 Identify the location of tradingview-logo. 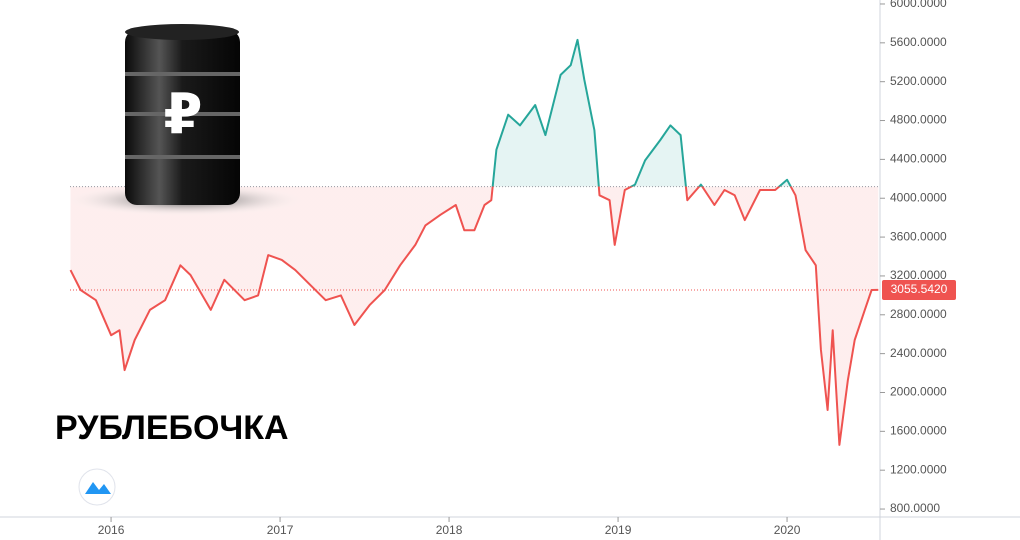
(97, 487).